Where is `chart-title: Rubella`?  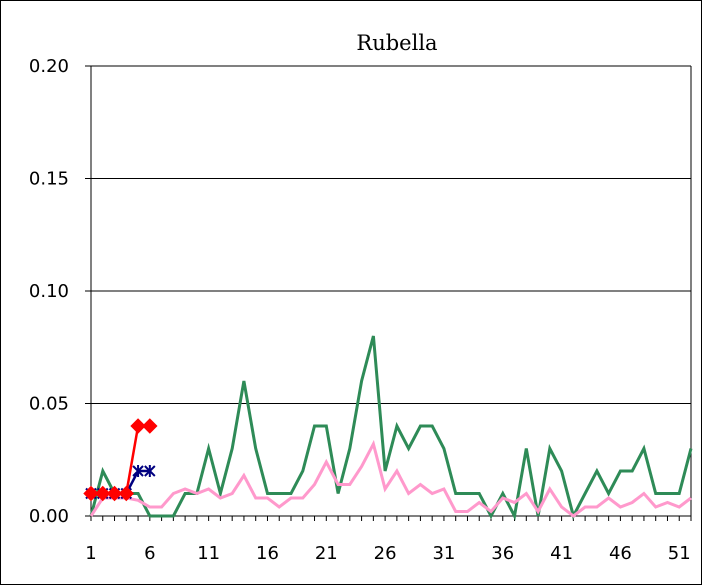 chart-title: Rubella is located at coordinates (396, 43).